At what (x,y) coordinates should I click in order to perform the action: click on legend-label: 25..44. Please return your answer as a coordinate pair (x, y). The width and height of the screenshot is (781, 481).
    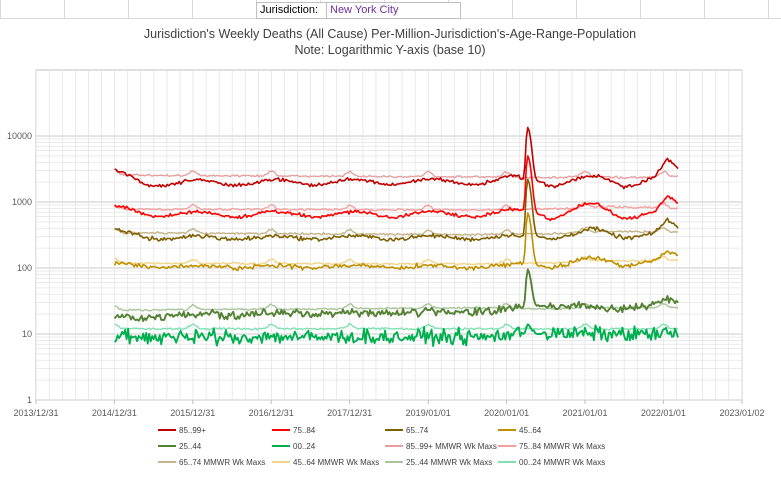
    Looking at the image, I should click on (190, 446).